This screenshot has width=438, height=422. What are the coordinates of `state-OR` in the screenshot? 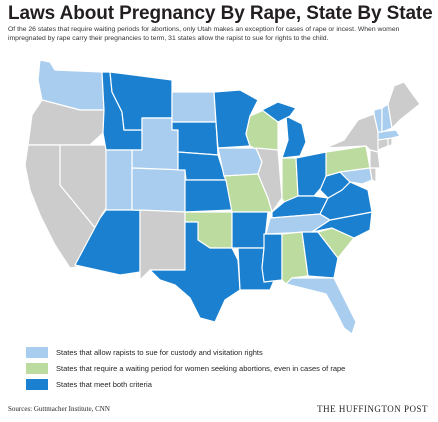 It's located at (66, 122).